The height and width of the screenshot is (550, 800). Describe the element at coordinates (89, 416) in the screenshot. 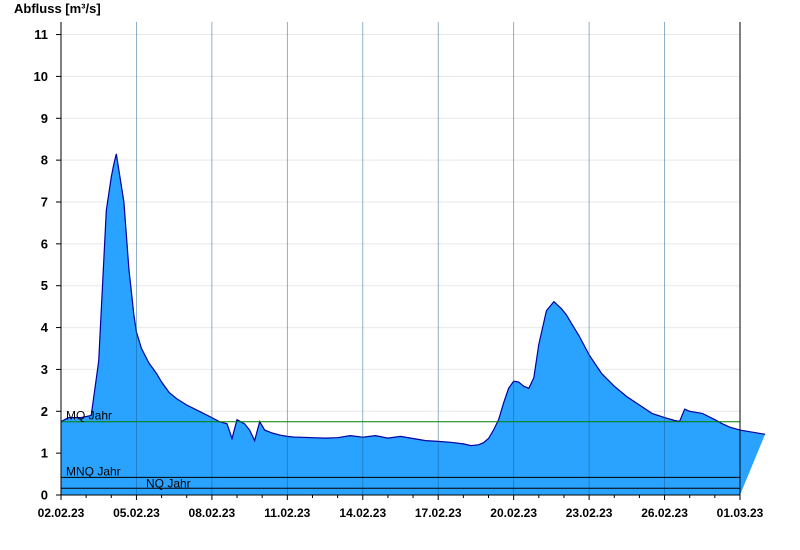

I see `reference-line-label: MQ Jahr` at that location.